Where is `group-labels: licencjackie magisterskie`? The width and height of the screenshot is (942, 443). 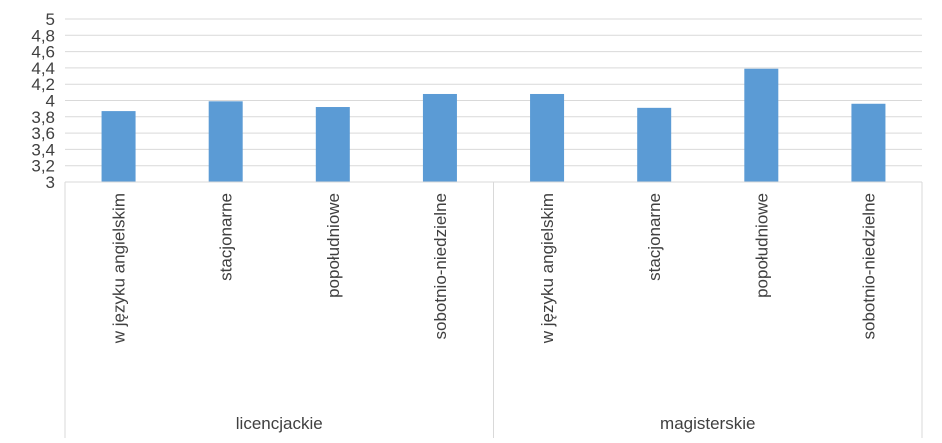 group-labels: licencjackie magisterskie is located at coordinates (496, 423).